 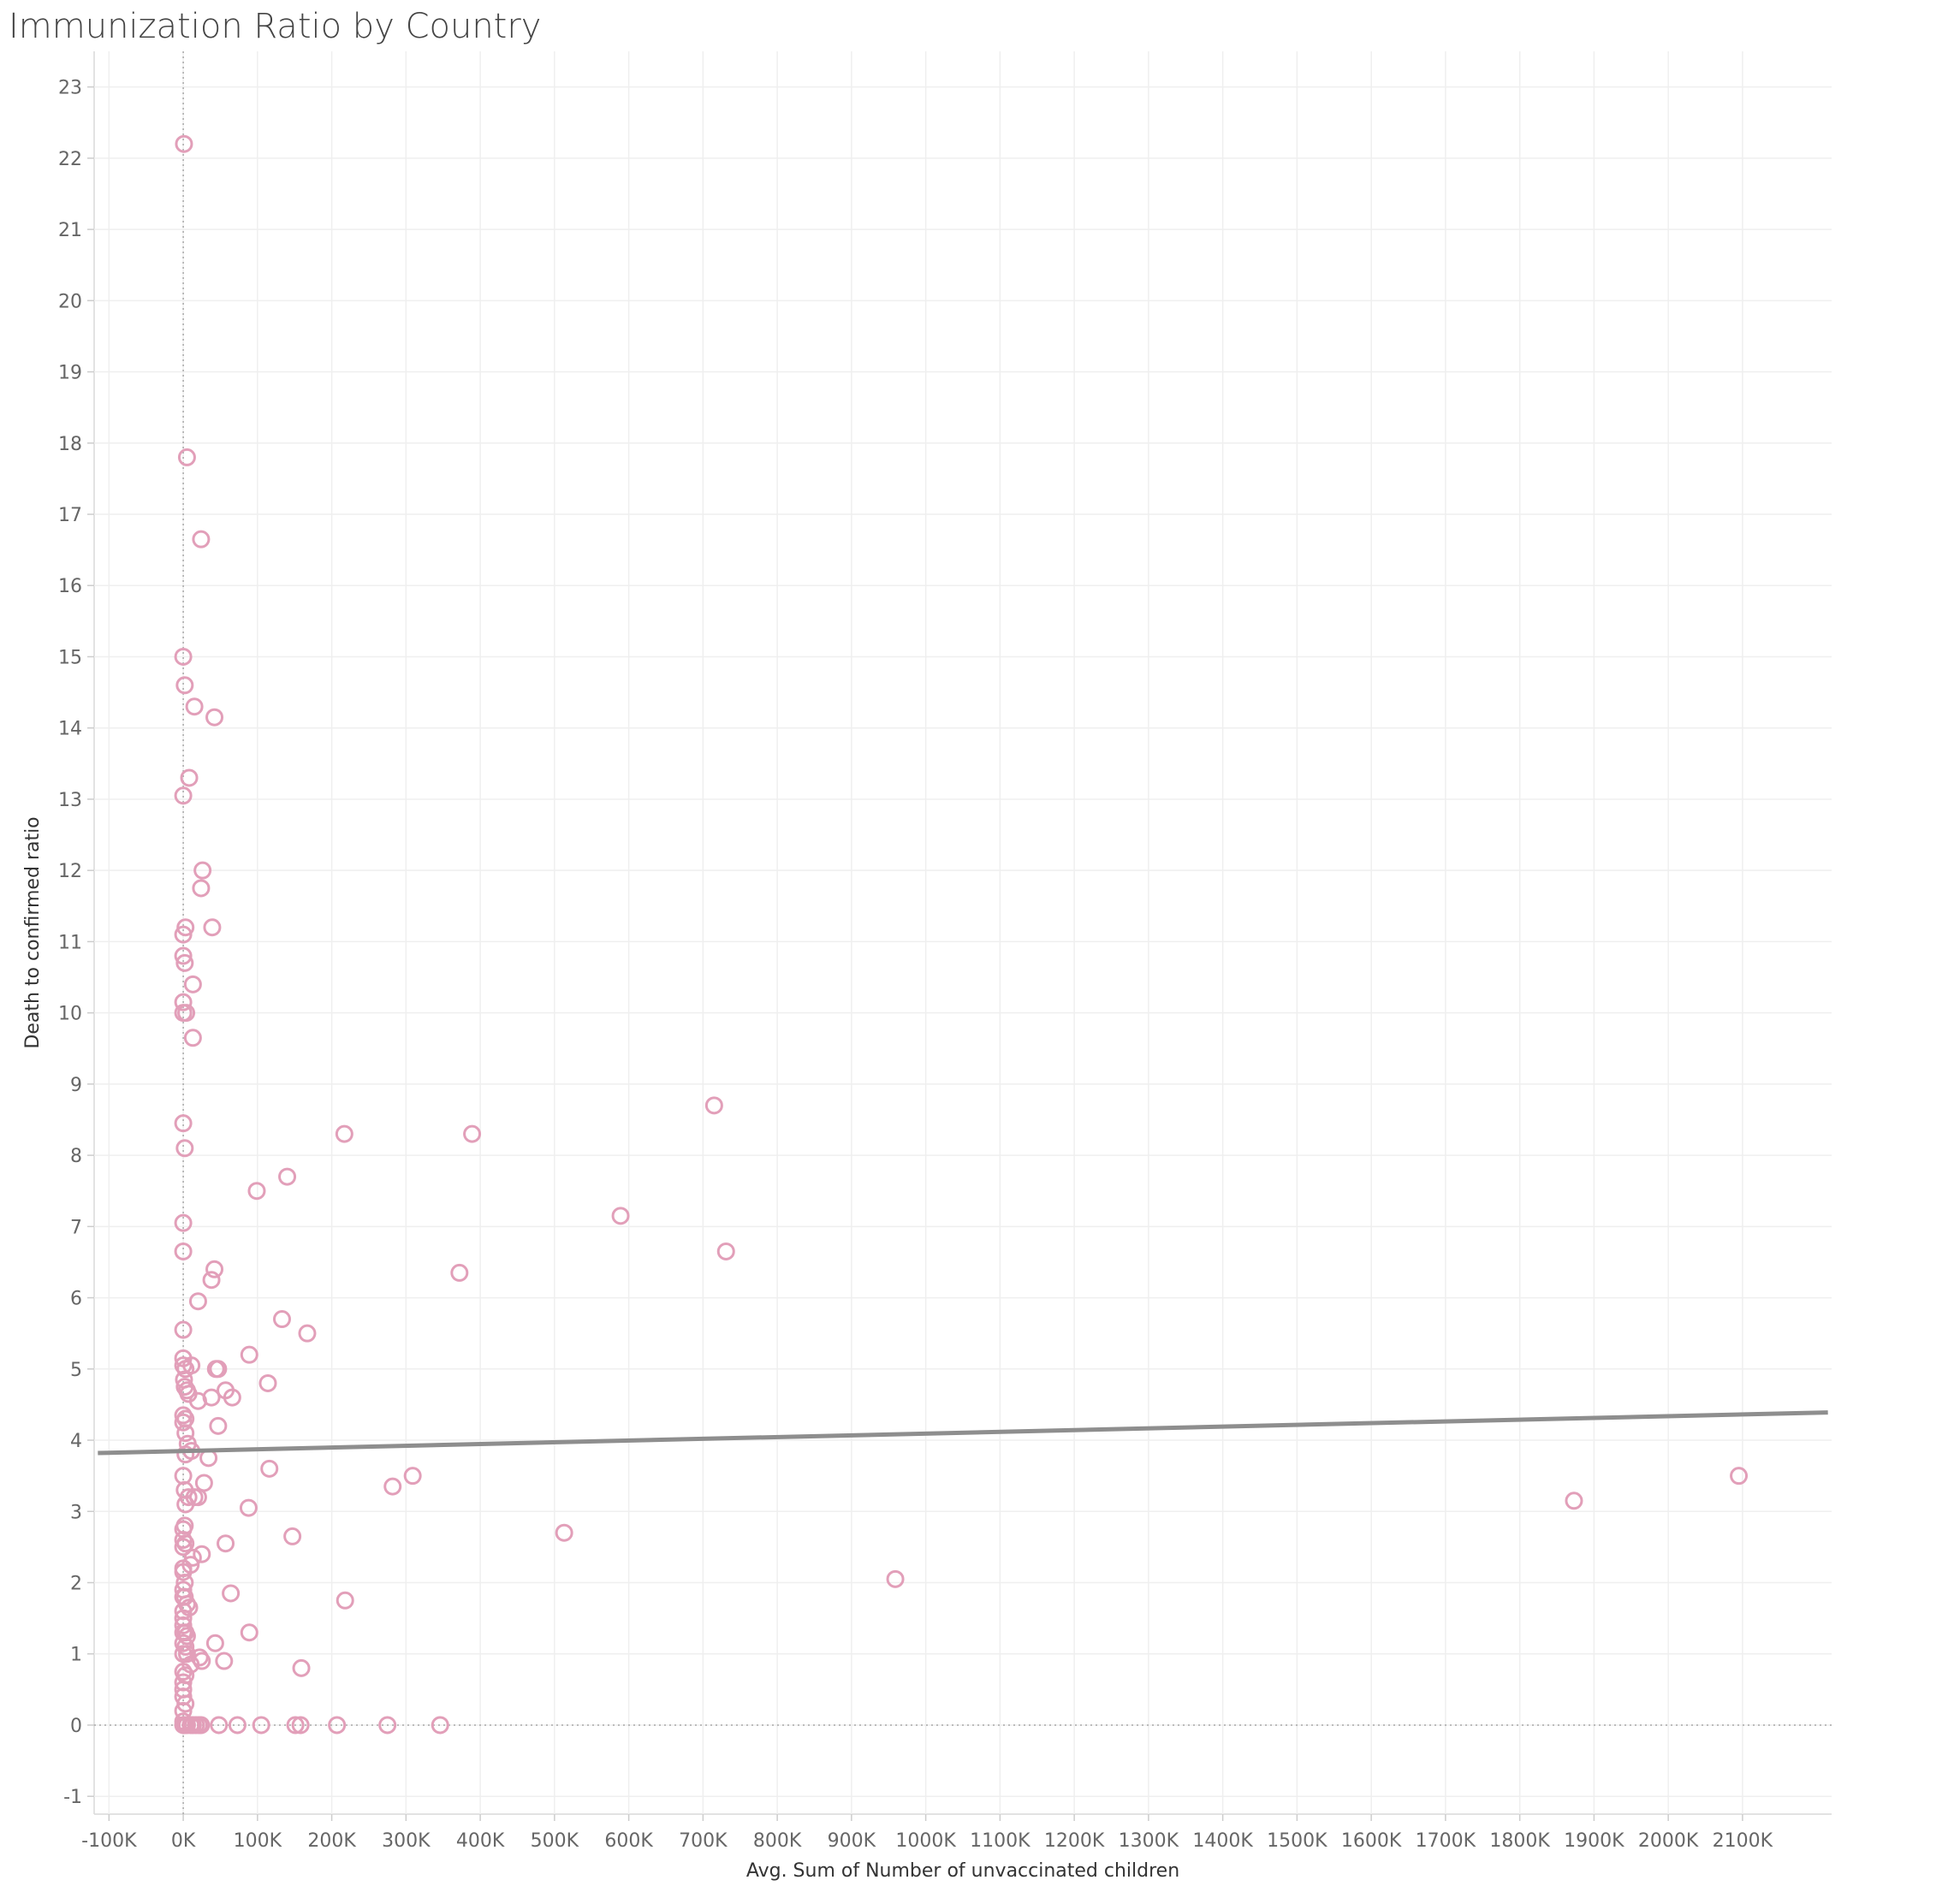 What do you see at coordinates (70, 230) in the screenshot?
I see `y-tick-label: 21` at bounding box center [70, 230].